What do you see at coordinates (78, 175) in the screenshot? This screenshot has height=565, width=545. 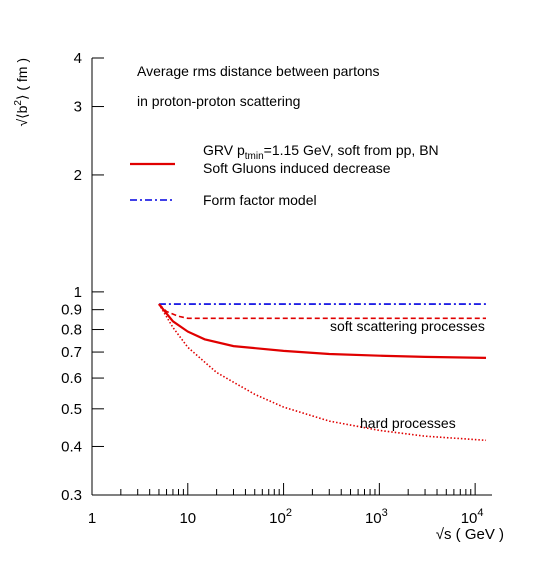 I see `y-tick-label: 2` at bounding box center [78, 175].